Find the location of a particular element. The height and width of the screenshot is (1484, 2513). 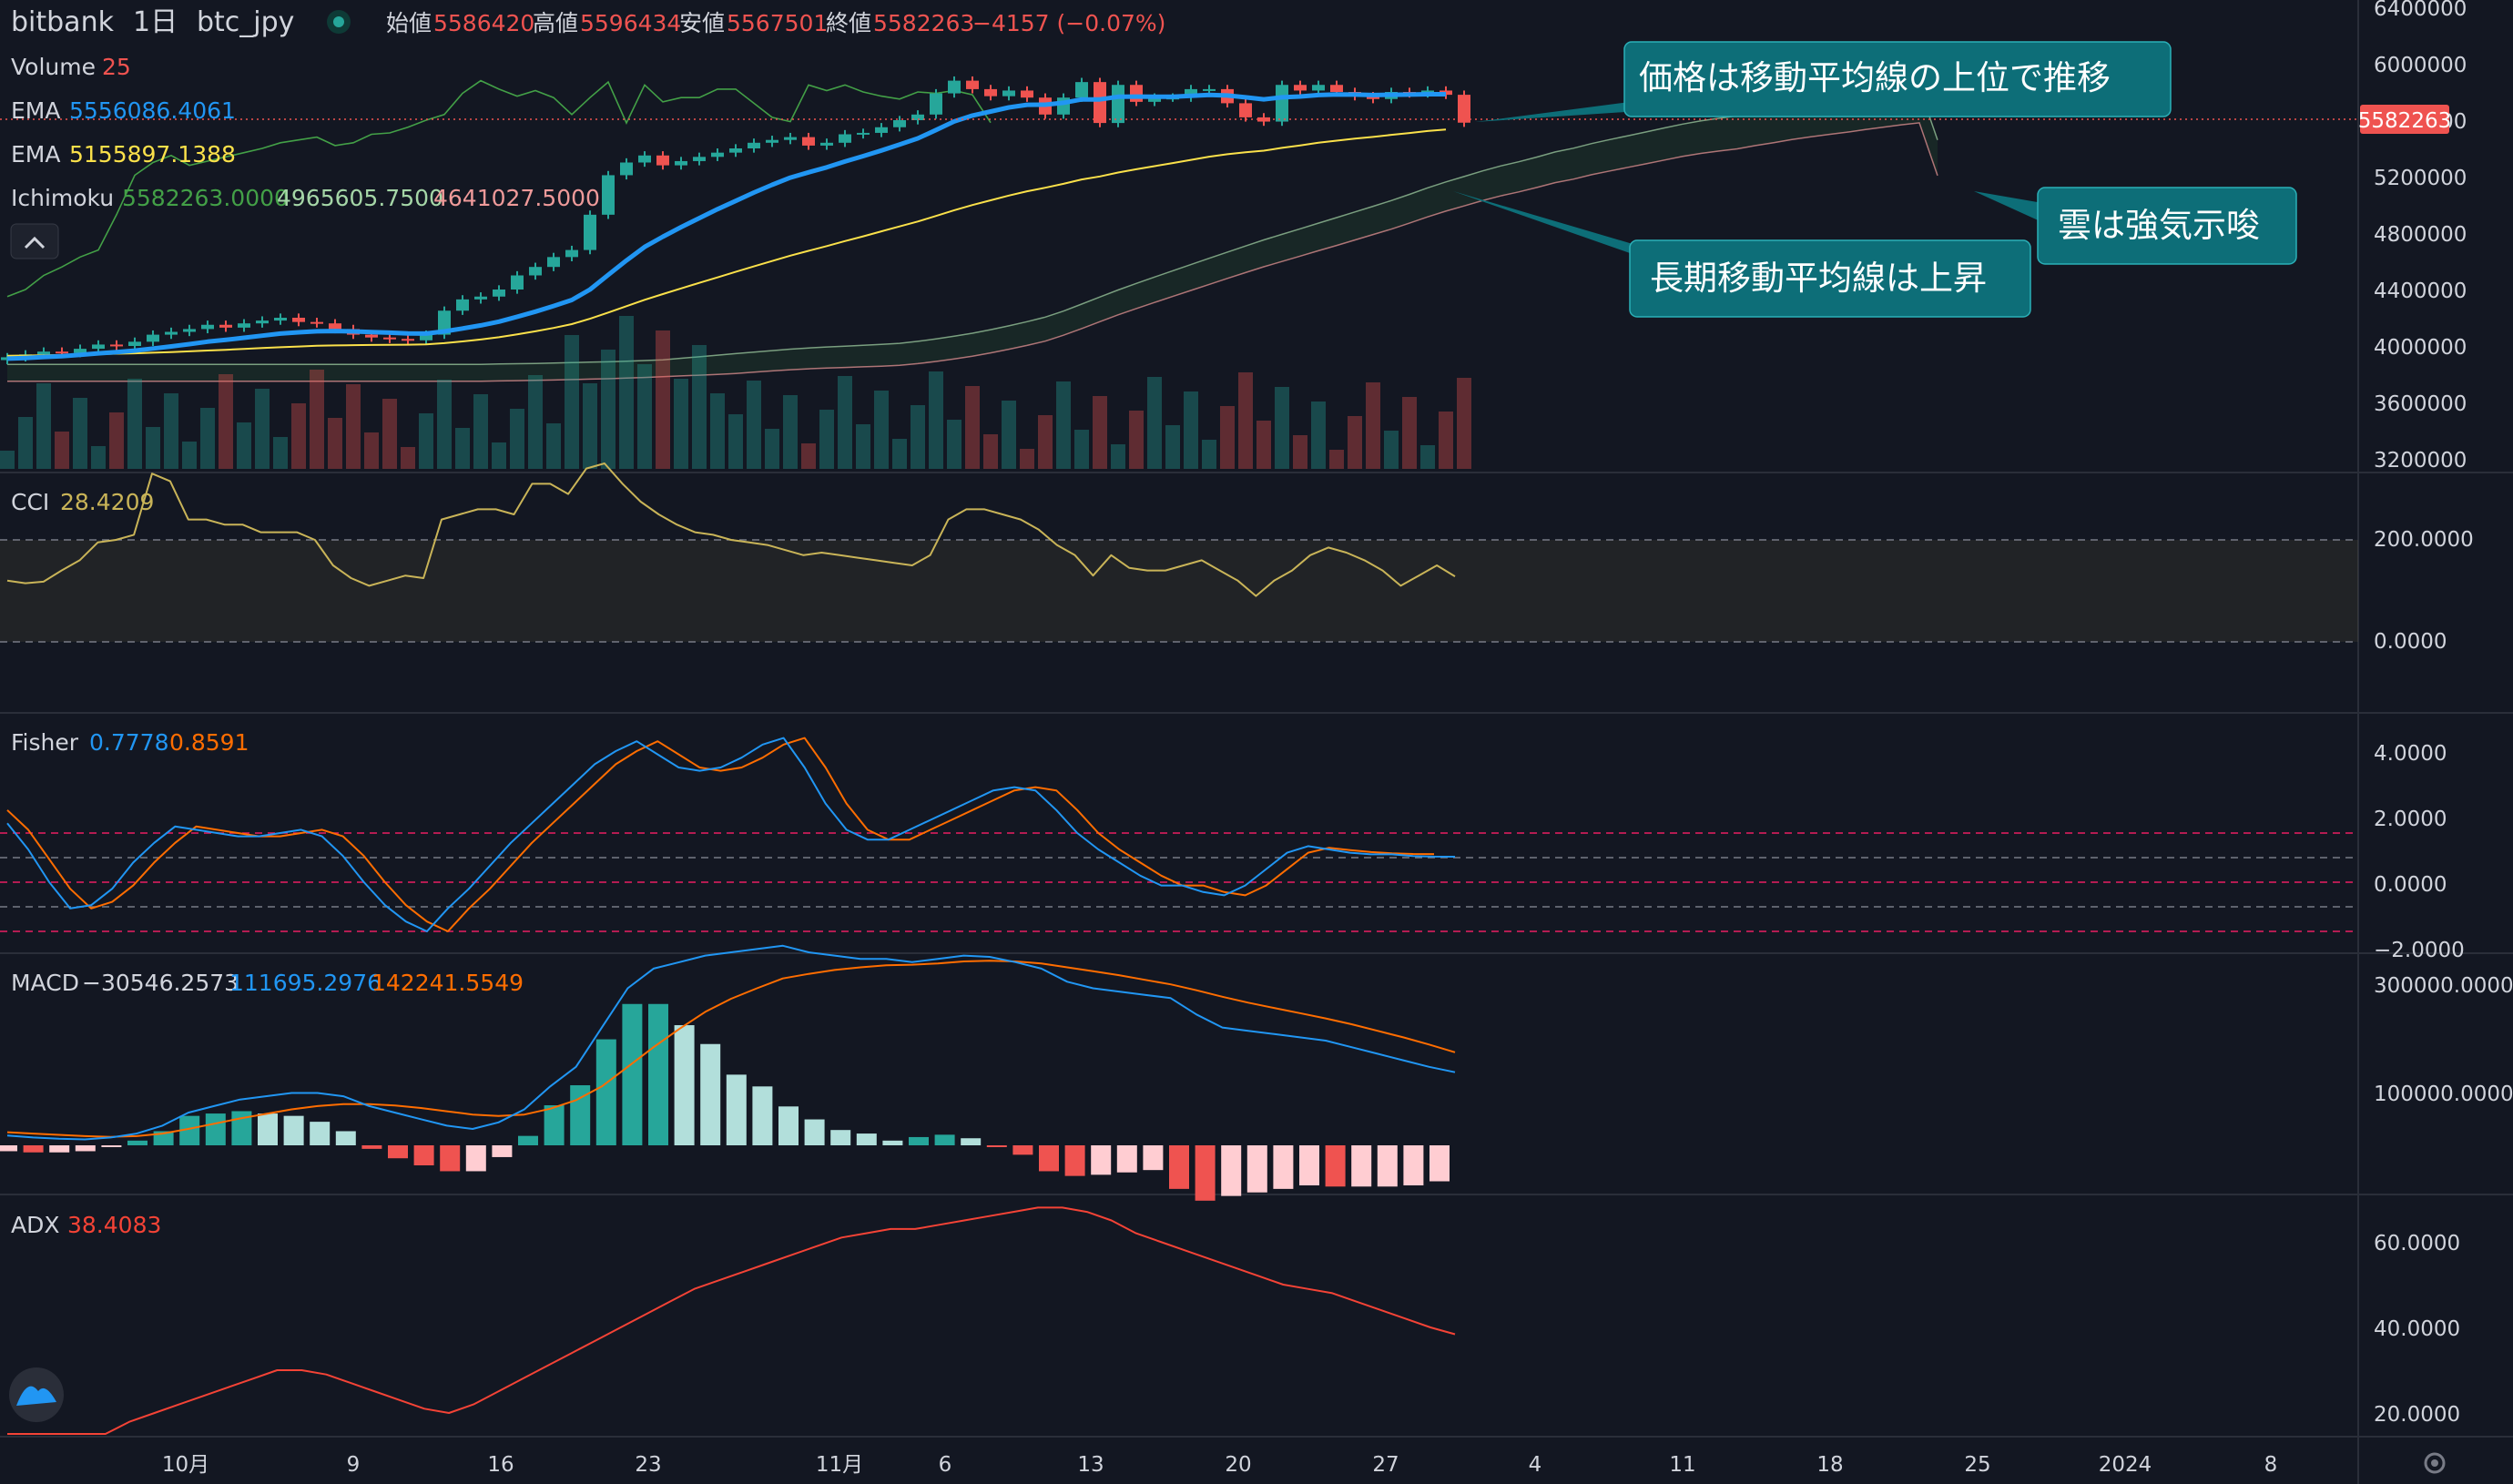

cci-band is located at coordinates (1179, 591).